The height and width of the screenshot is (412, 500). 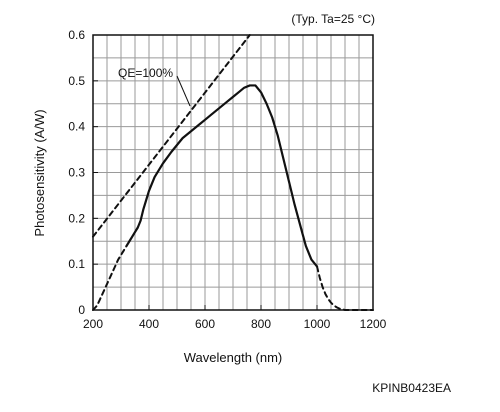 I want to click on y-tick-label: 0.1, so click(x=76, y=264).